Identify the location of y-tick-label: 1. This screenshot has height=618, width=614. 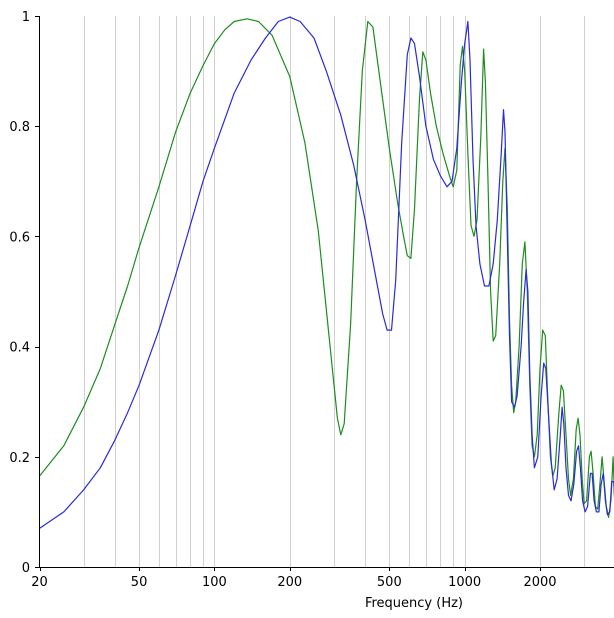
(26, 17).